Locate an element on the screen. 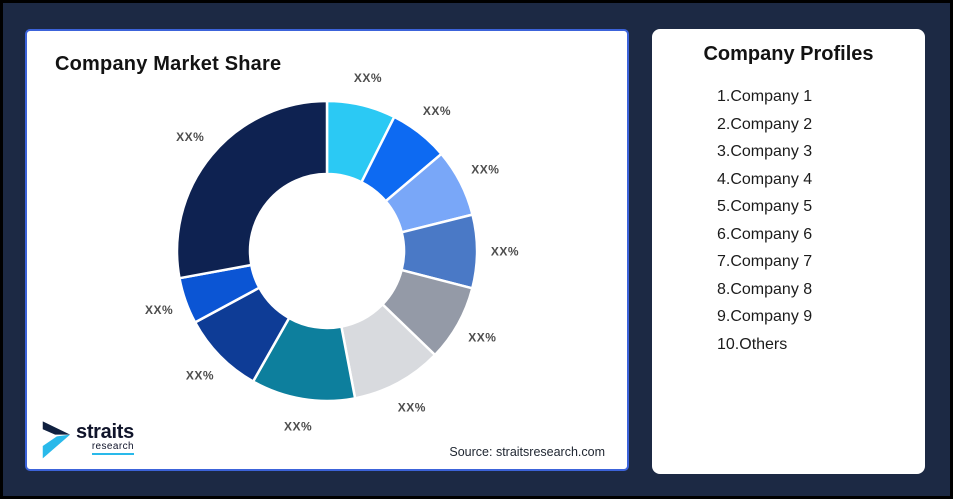 The height and width of the screenshot is (499, 953). profile-item: 8.Company 8 is located at coordinates (765, 289).